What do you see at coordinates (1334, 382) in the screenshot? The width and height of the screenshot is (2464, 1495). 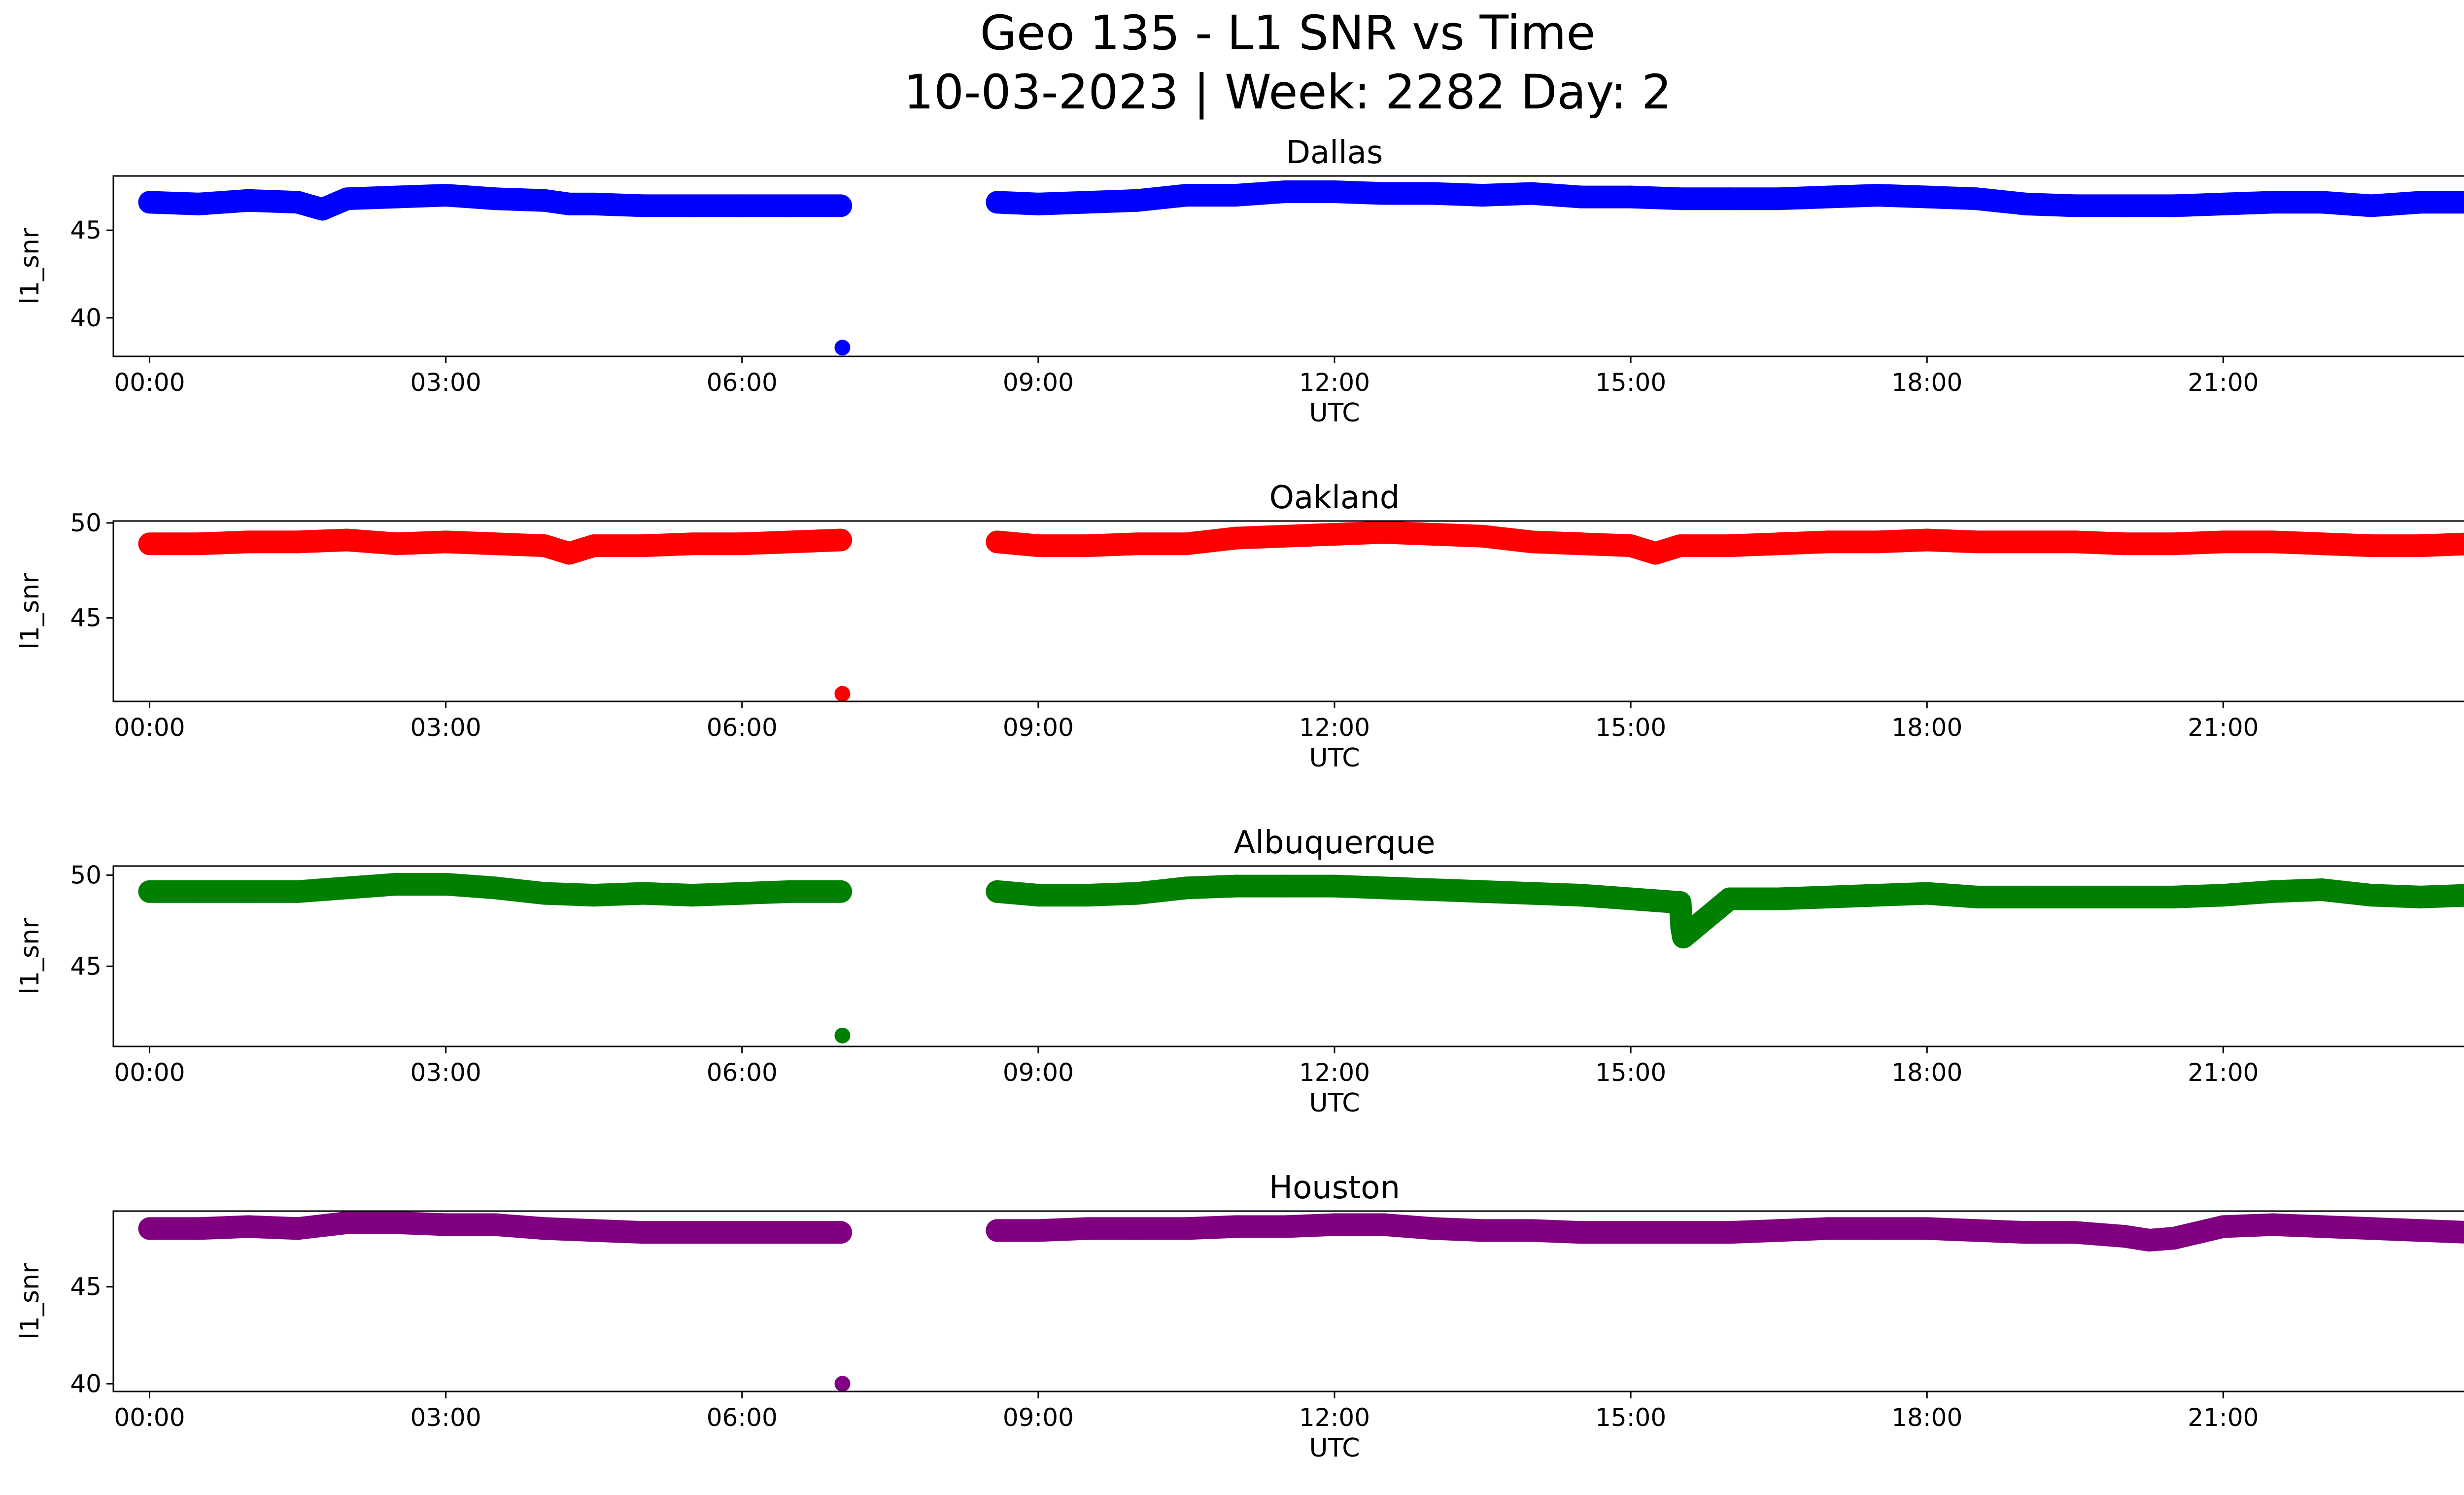 I see `x-tick-label: 12:00` at bounding box center [1334, 382].